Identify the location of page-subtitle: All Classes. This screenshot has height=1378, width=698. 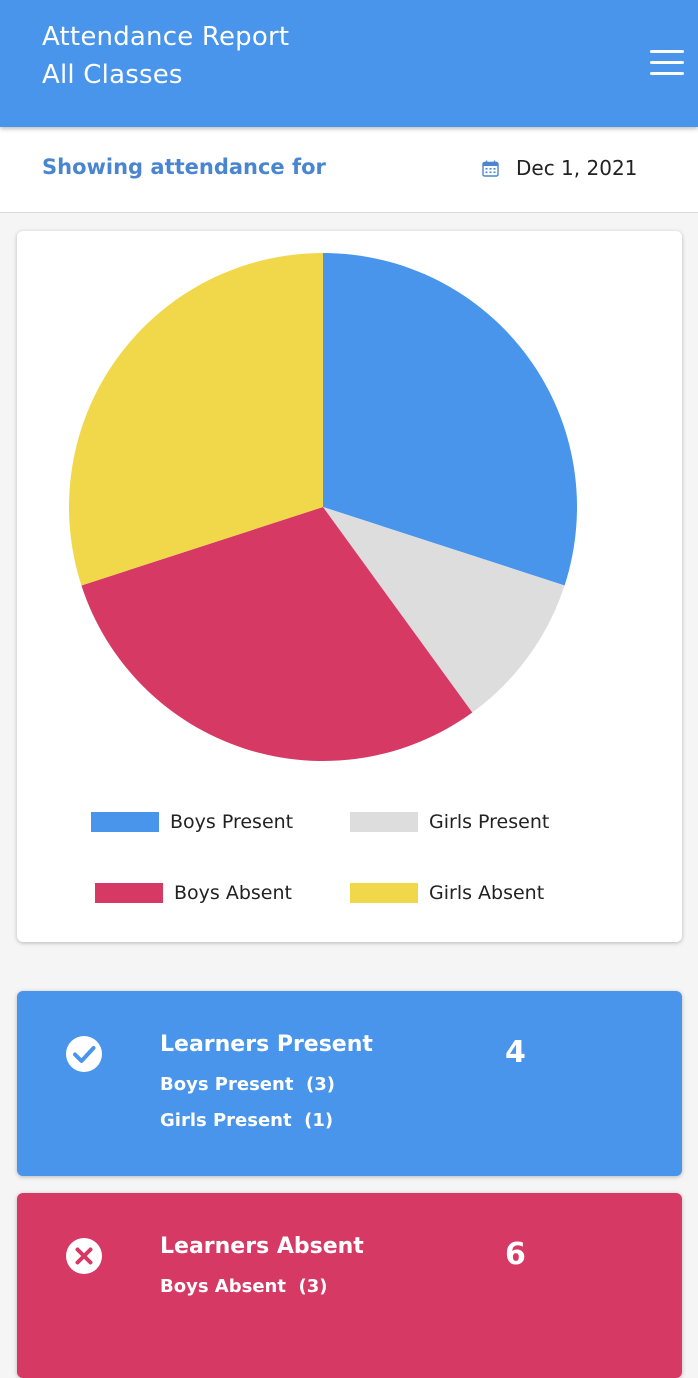
(112, 75).